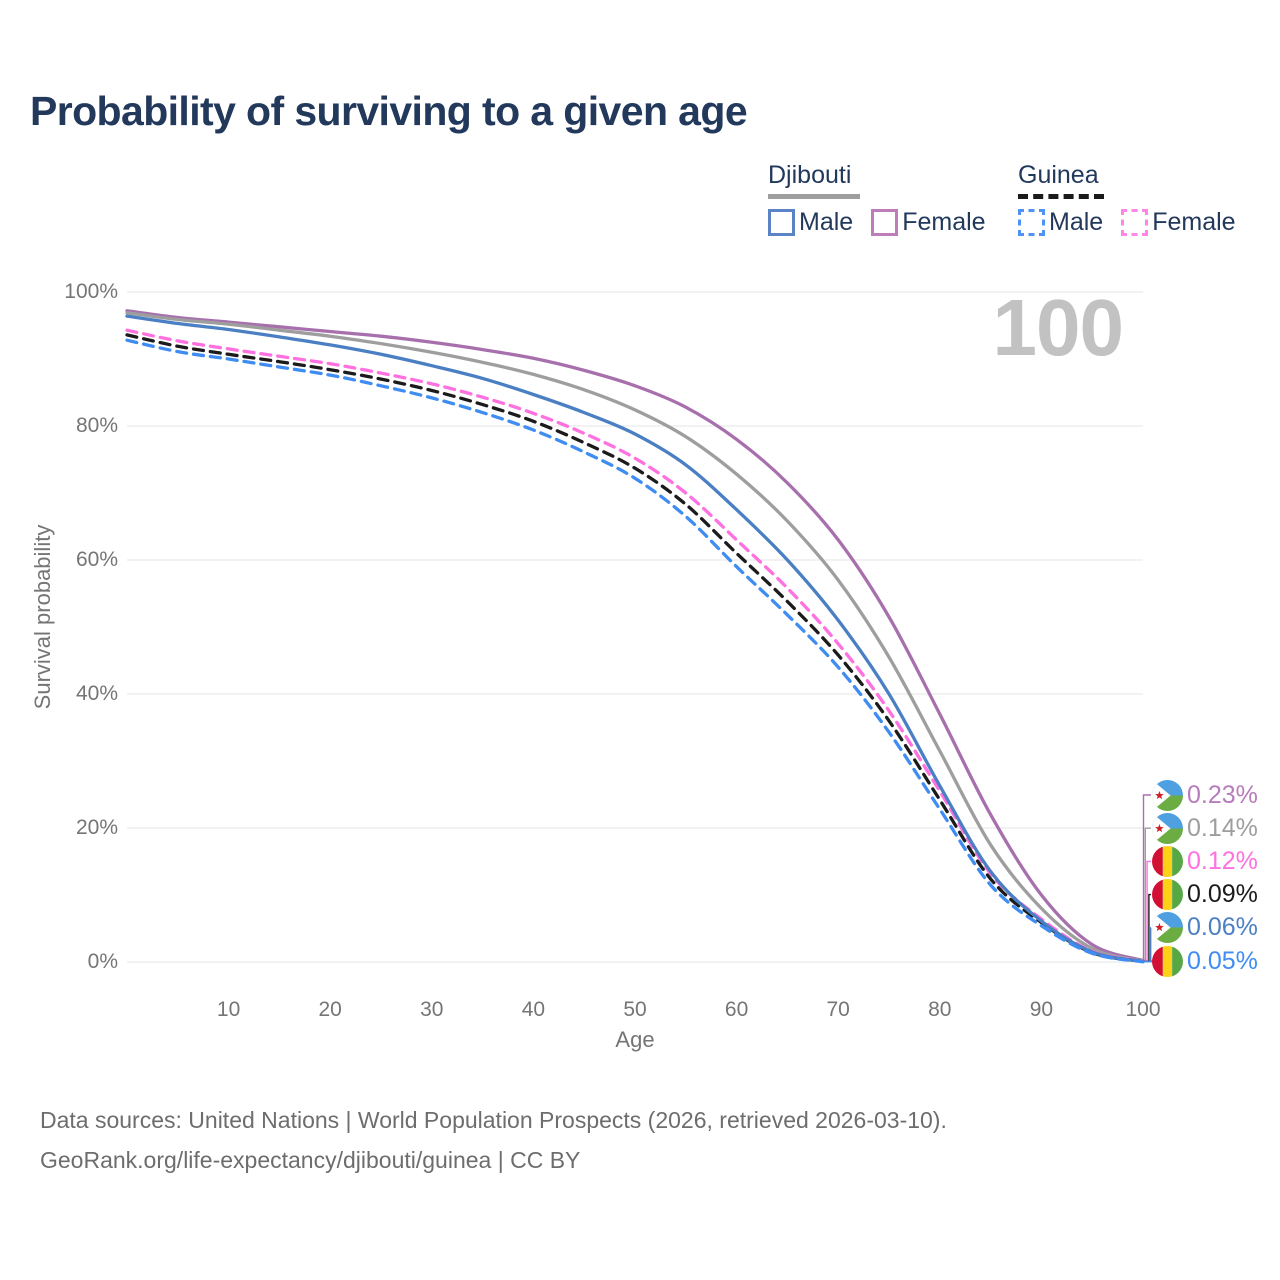  What do you see at coordinates (1222, 860) in the screenshot?
I see `end-label-value: 0.12%` at bounding box center [1222, 860].